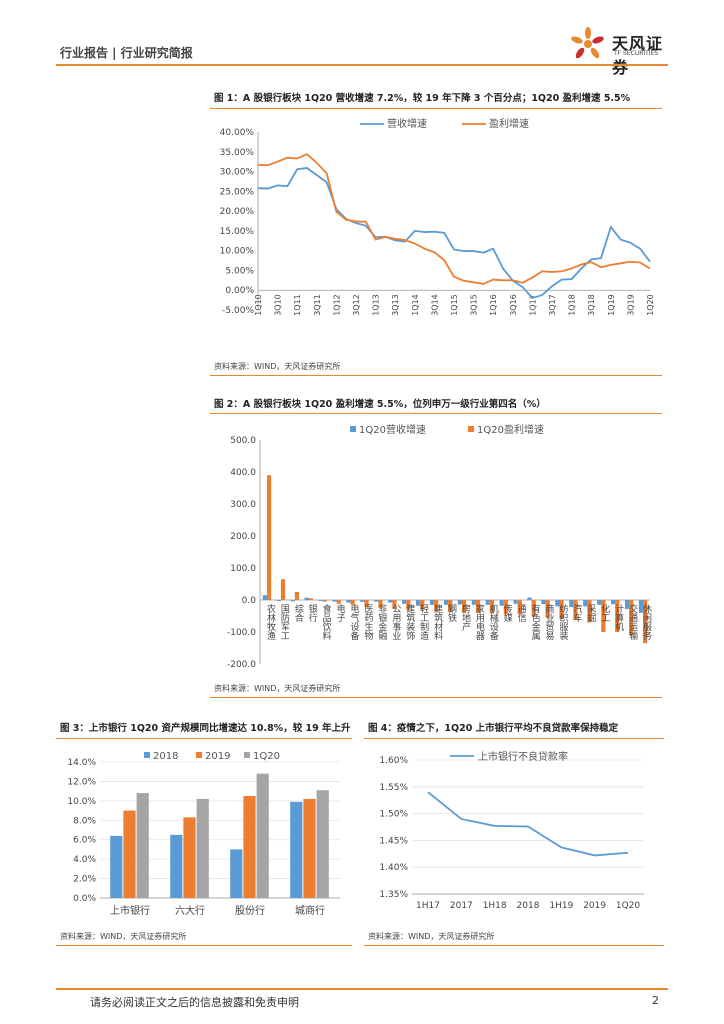  What do you see at coordinates (126, 53) in the screenshot?
I see `report-header: 行业报告 | 行业研究简报` at bounding box center [126, 53].